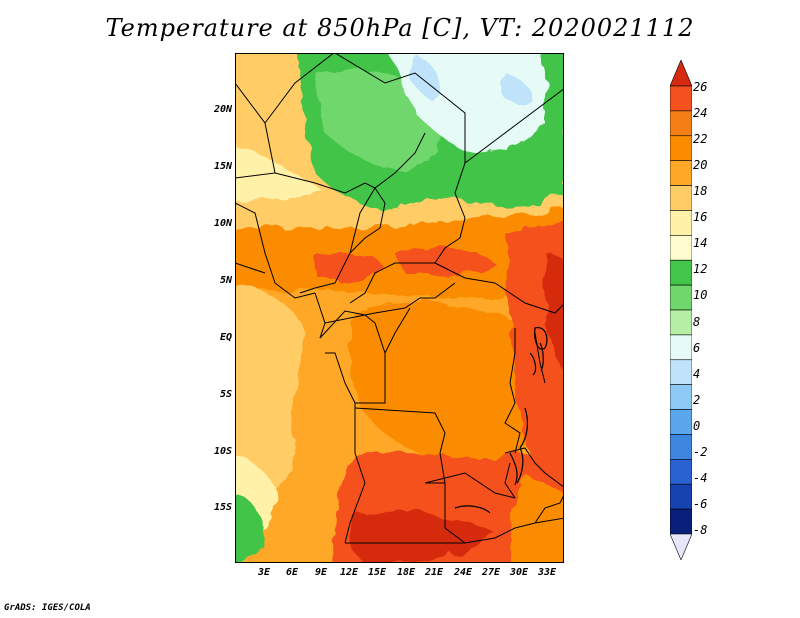 The image size is (800, 618). I want to click on colorbar-label: 12, so click(700, 269).